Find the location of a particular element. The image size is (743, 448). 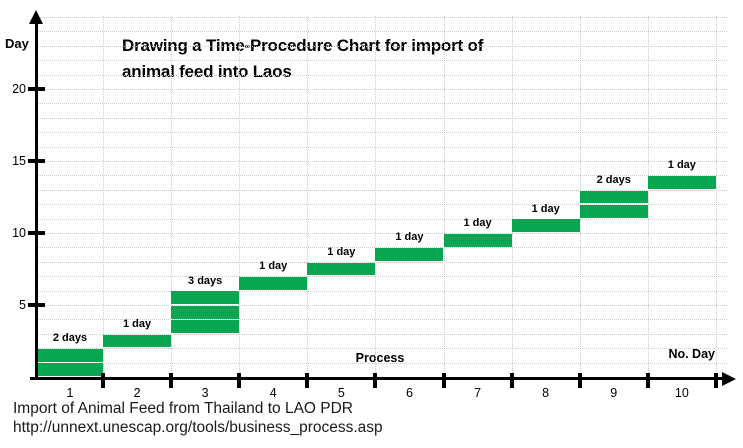

x-tick-label: 4 is located at coordinates (273, 393).